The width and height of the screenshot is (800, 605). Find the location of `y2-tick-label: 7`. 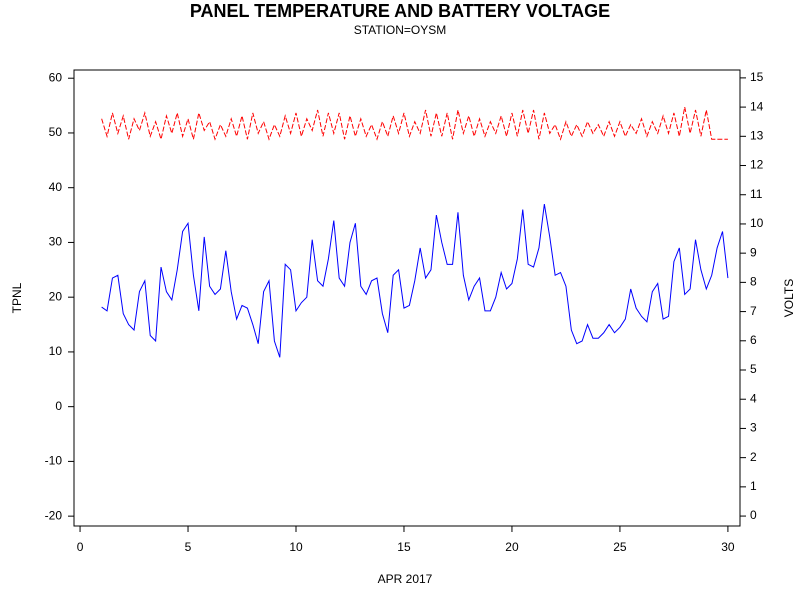

y2-tick-label: 7 is located at coordinates (753, 311).